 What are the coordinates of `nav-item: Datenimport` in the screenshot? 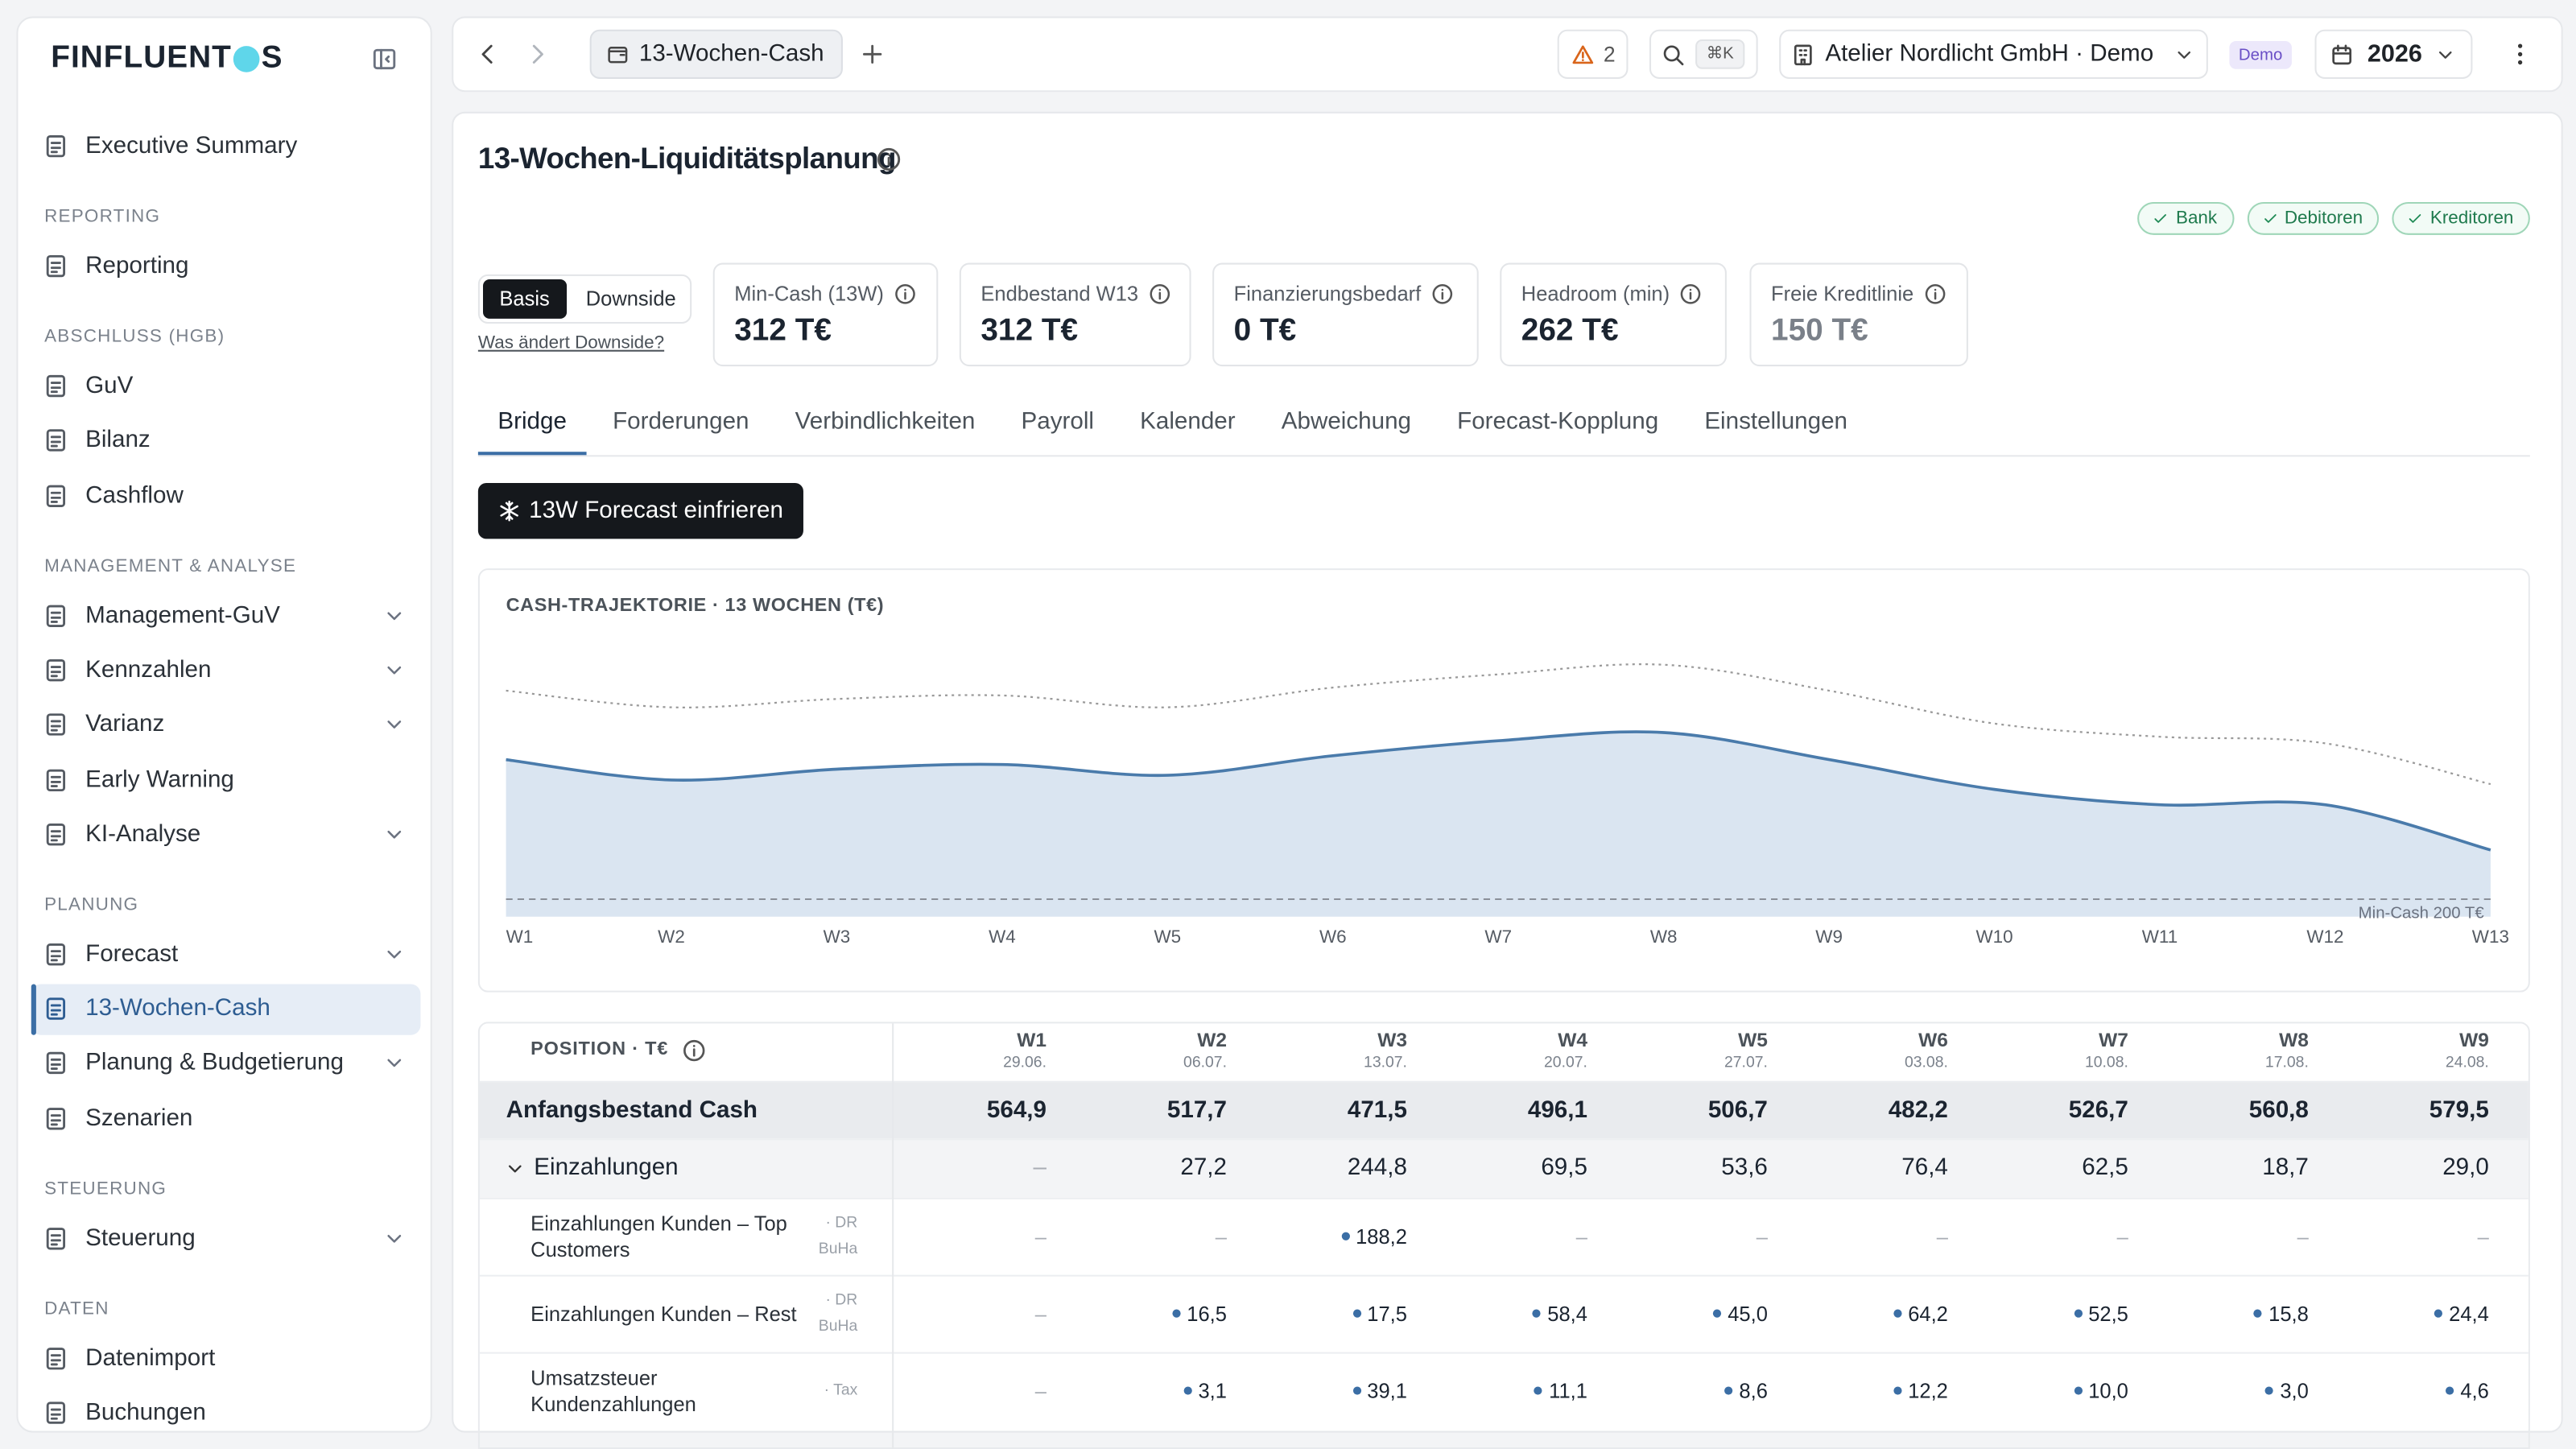 It's located at (150, 1358).